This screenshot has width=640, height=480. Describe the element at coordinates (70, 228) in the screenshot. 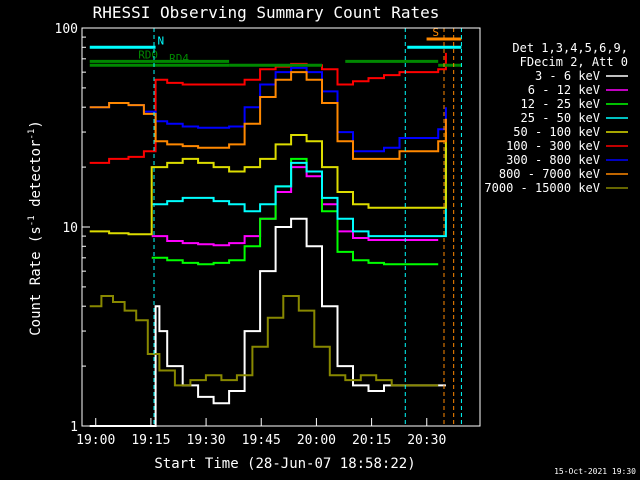

I see `y-tick-label-1: 10` at that location.